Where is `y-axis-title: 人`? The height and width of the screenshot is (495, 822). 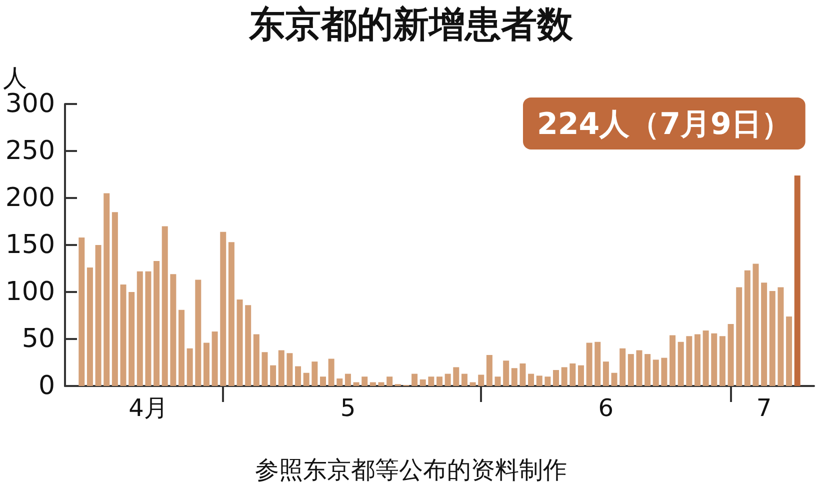 y-axis-title: 人 is located at coordinates (15, 78).